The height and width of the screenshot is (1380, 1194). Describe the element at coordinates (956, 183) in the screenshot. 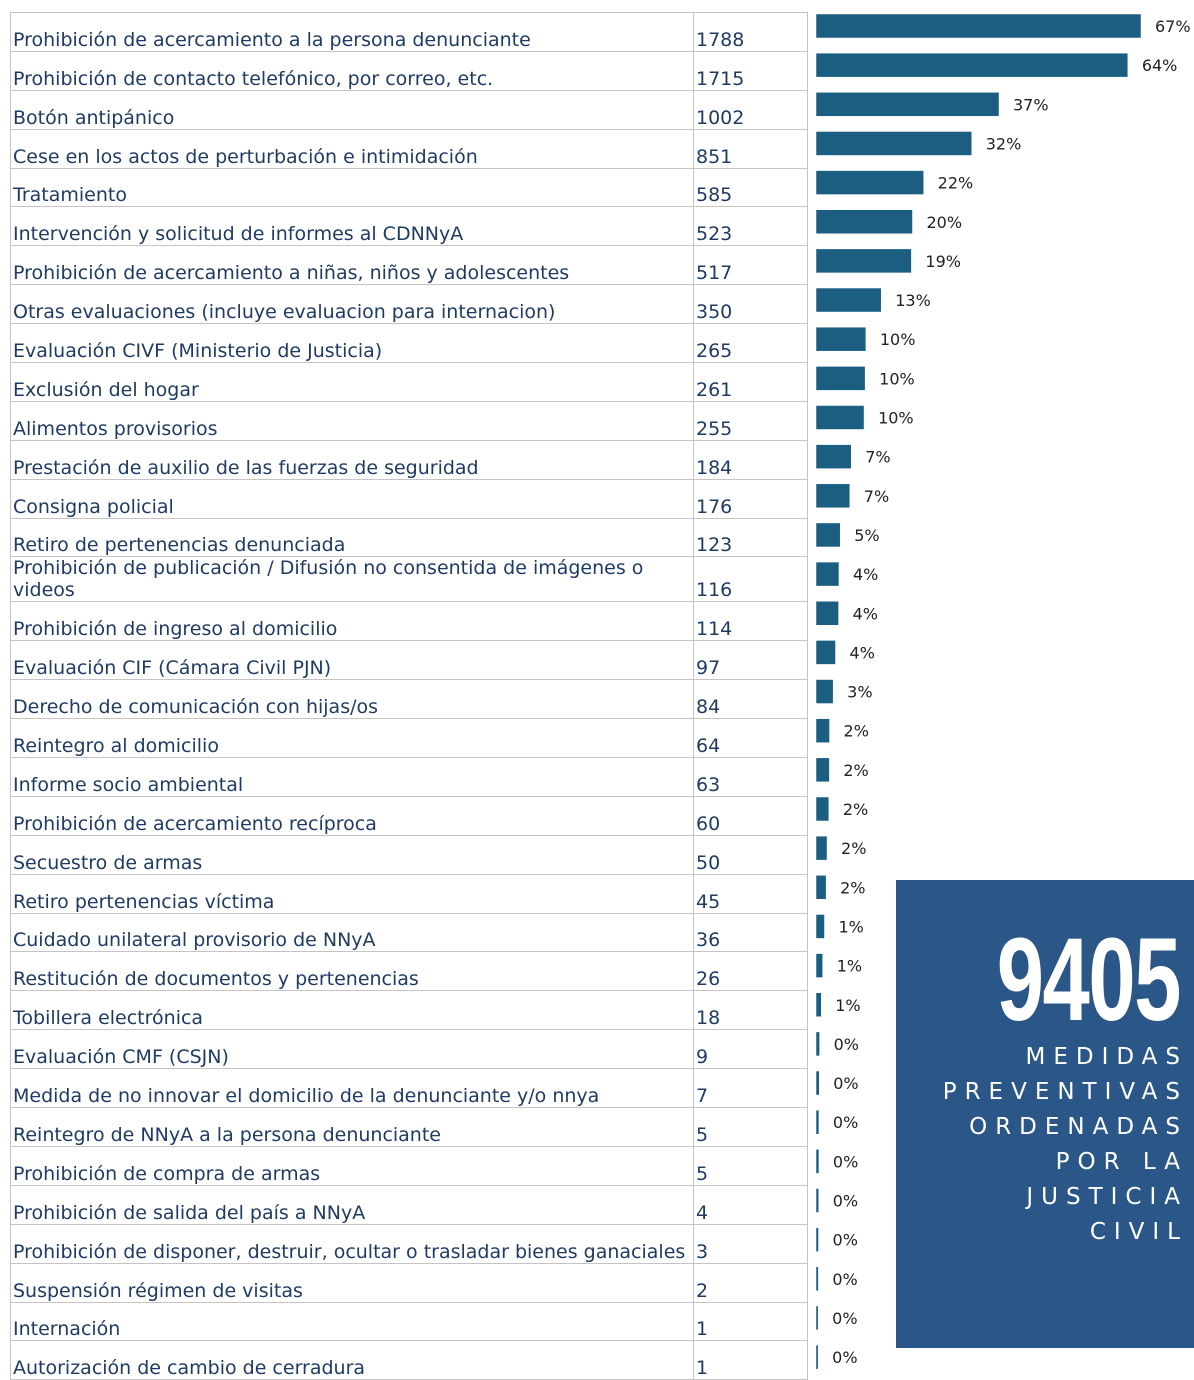

I see `percent-label: 22%` at that location.